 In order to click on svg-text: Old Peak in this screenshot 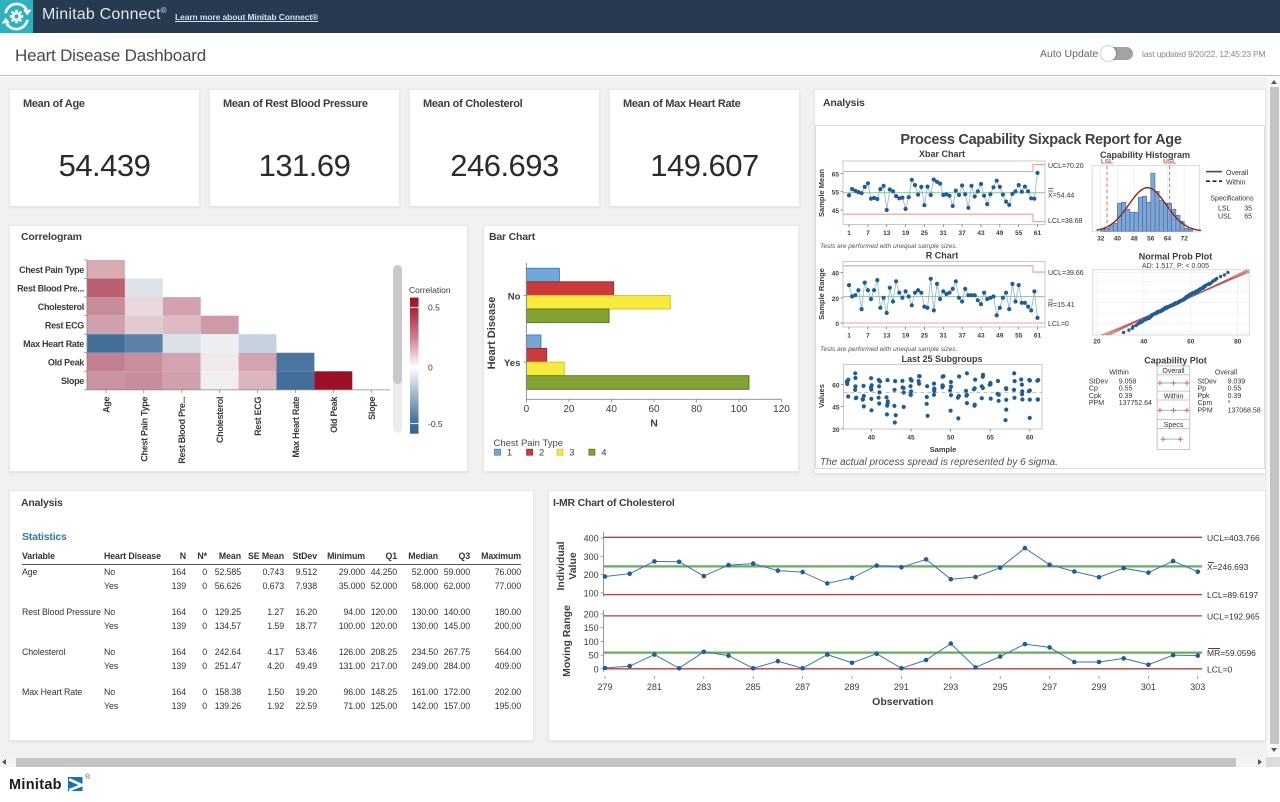, I will do `click(66, 363)`.